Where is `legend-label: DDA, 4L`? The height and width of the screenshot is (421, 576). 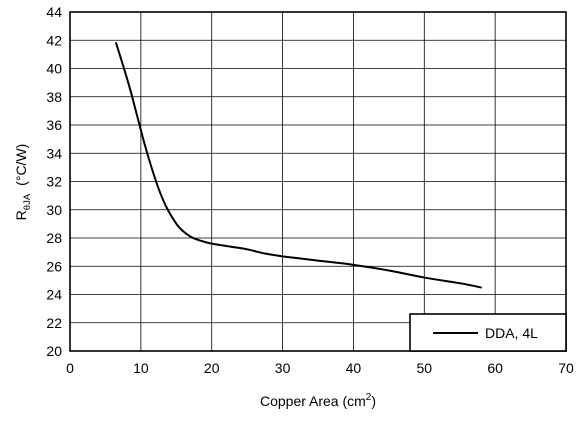
legend-label: DDA, 4L is located at coordinates (511, 333).